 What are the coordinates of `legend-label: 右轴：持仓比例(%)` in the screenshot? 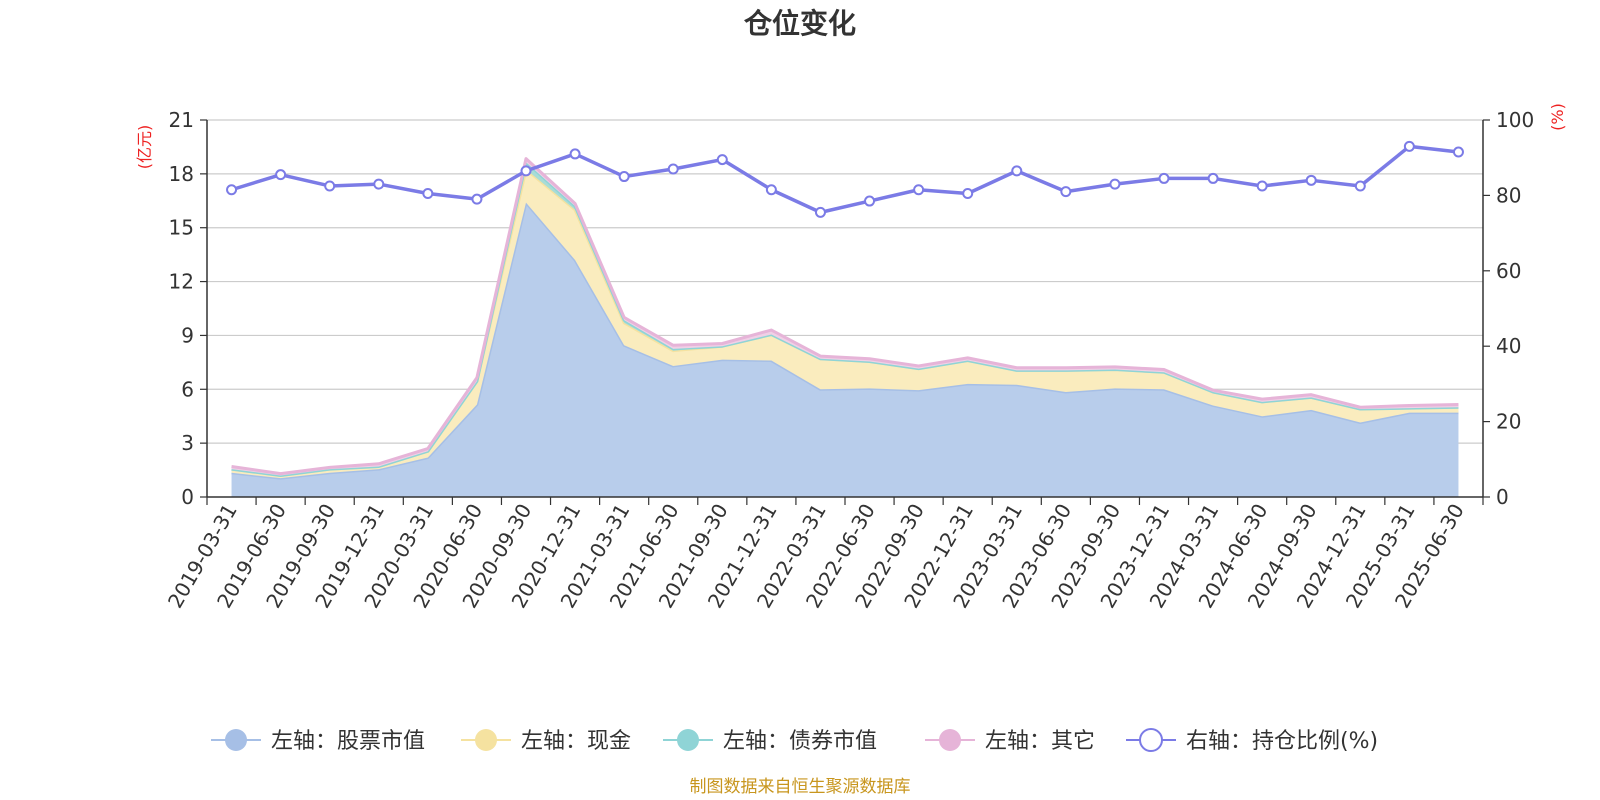 It's located at (1282, 741).